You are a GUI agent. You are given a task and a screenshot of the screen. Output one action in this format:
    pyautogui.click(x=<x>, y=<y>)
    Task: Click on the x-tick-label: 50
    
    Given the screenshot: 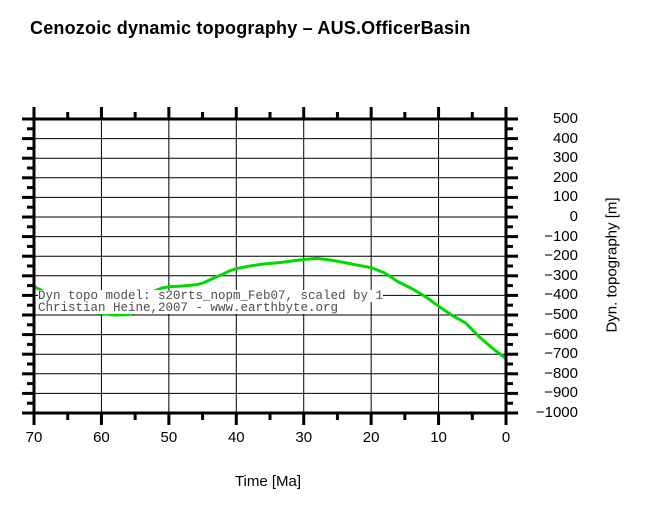 What is the action you would take?
    pyautogui.click(x=169, y=437)
    